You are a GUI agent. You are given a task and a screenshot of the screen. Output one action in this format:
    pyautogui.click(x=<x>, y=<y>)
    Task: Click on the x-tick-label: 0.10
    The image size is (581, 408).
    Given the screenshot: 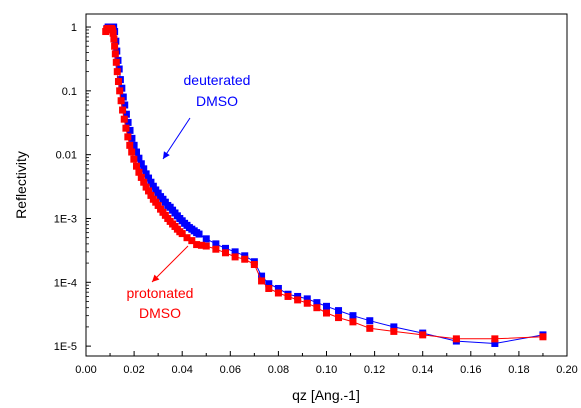 What is the action you would take?
    pyautogui.click(x=326, y=370)
    